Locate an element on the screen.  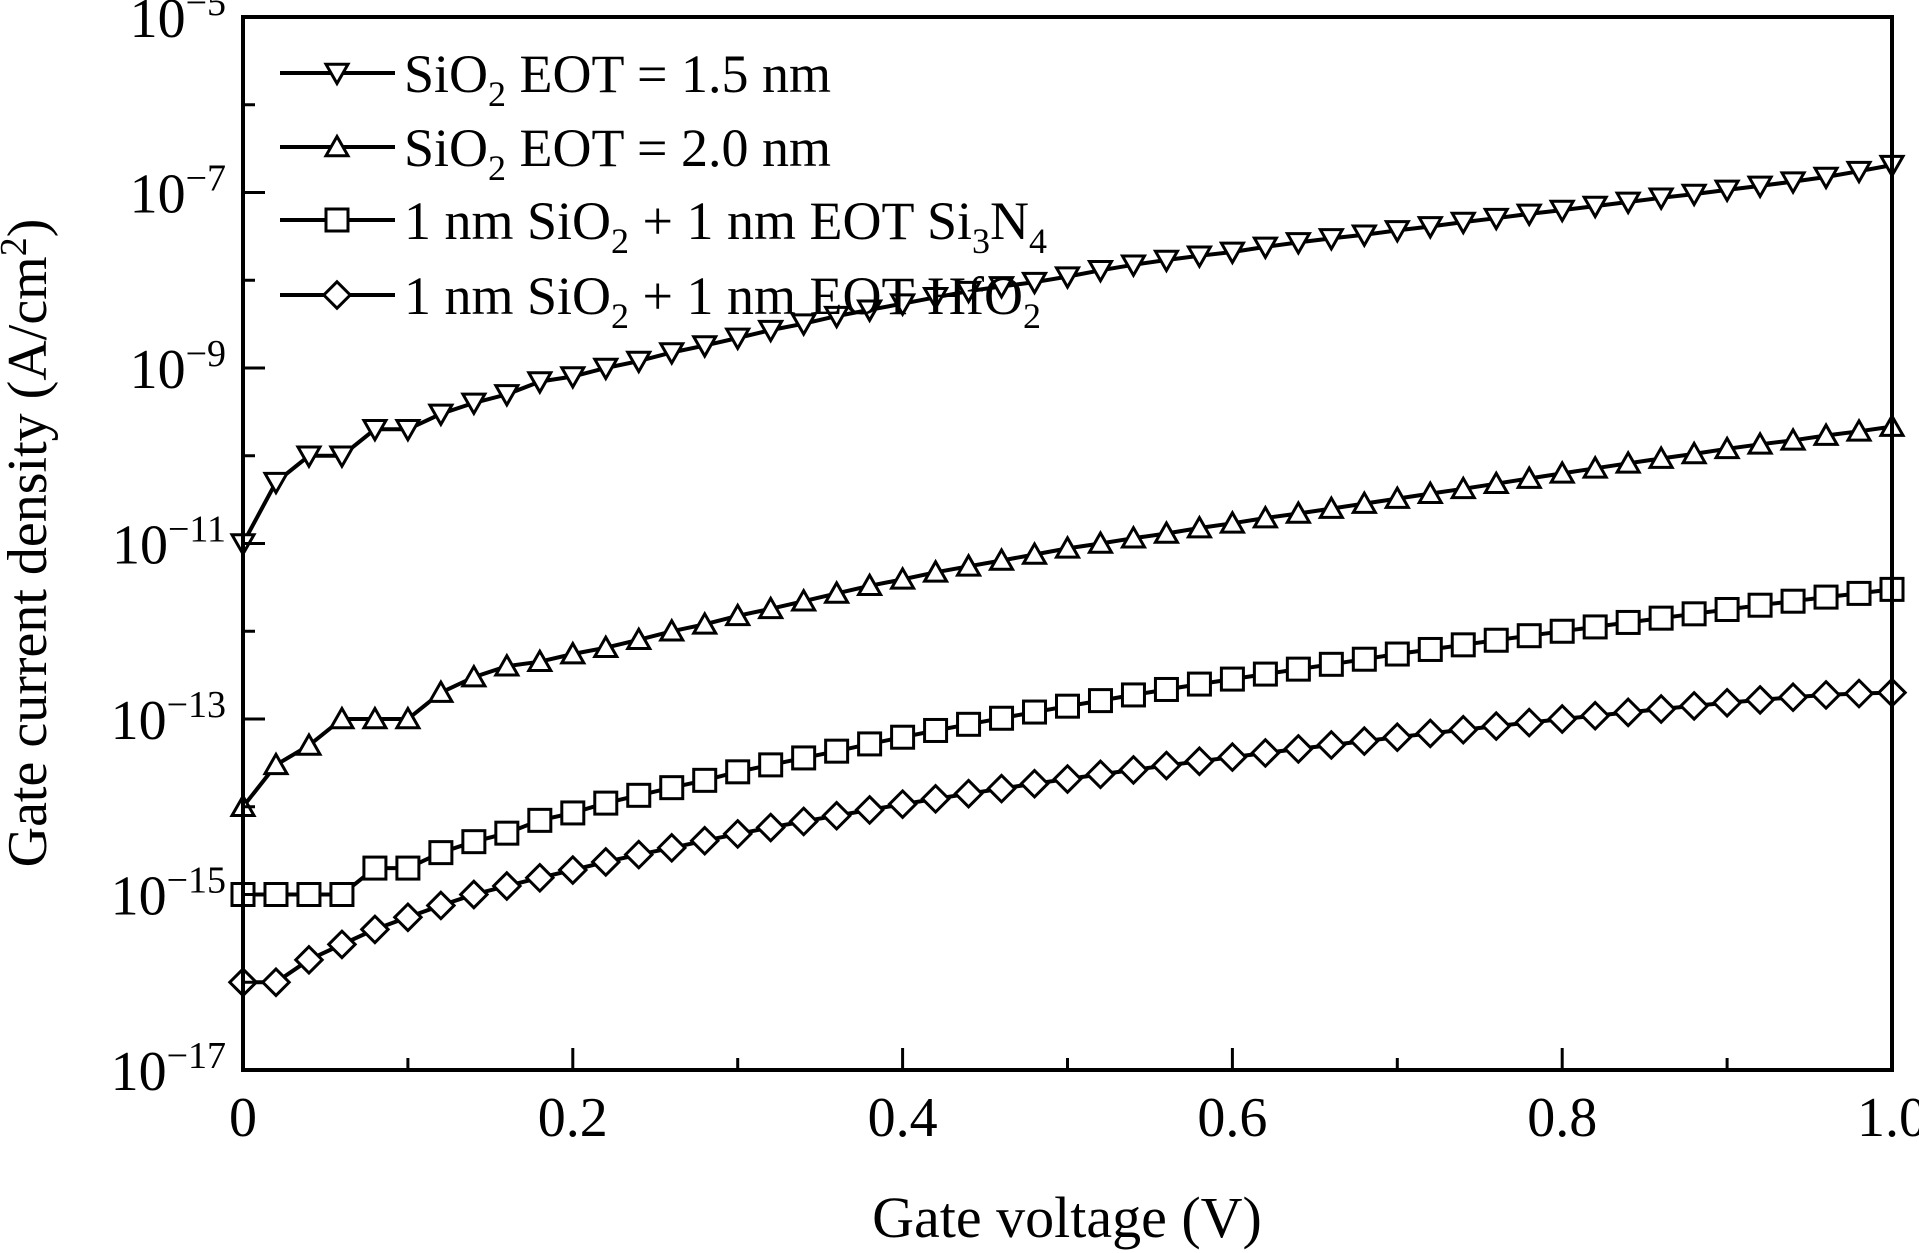
x-tick-label: 1.0 is located at coordinates (1888, 1118).